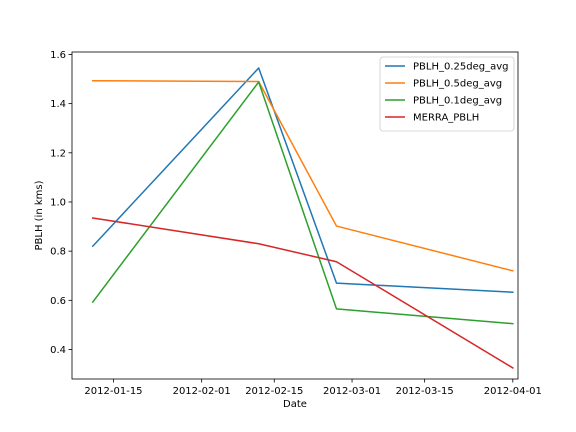  I want to click on legend-label-1: PBLH_0.5deg_avg, so click(457, 84).